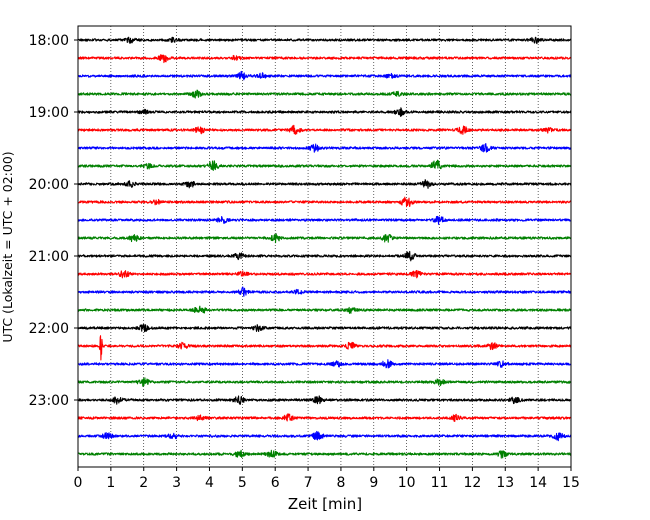 This screenshot has width=650, height=520. I want to click on x-tick-label: 14, so click(538, 483).